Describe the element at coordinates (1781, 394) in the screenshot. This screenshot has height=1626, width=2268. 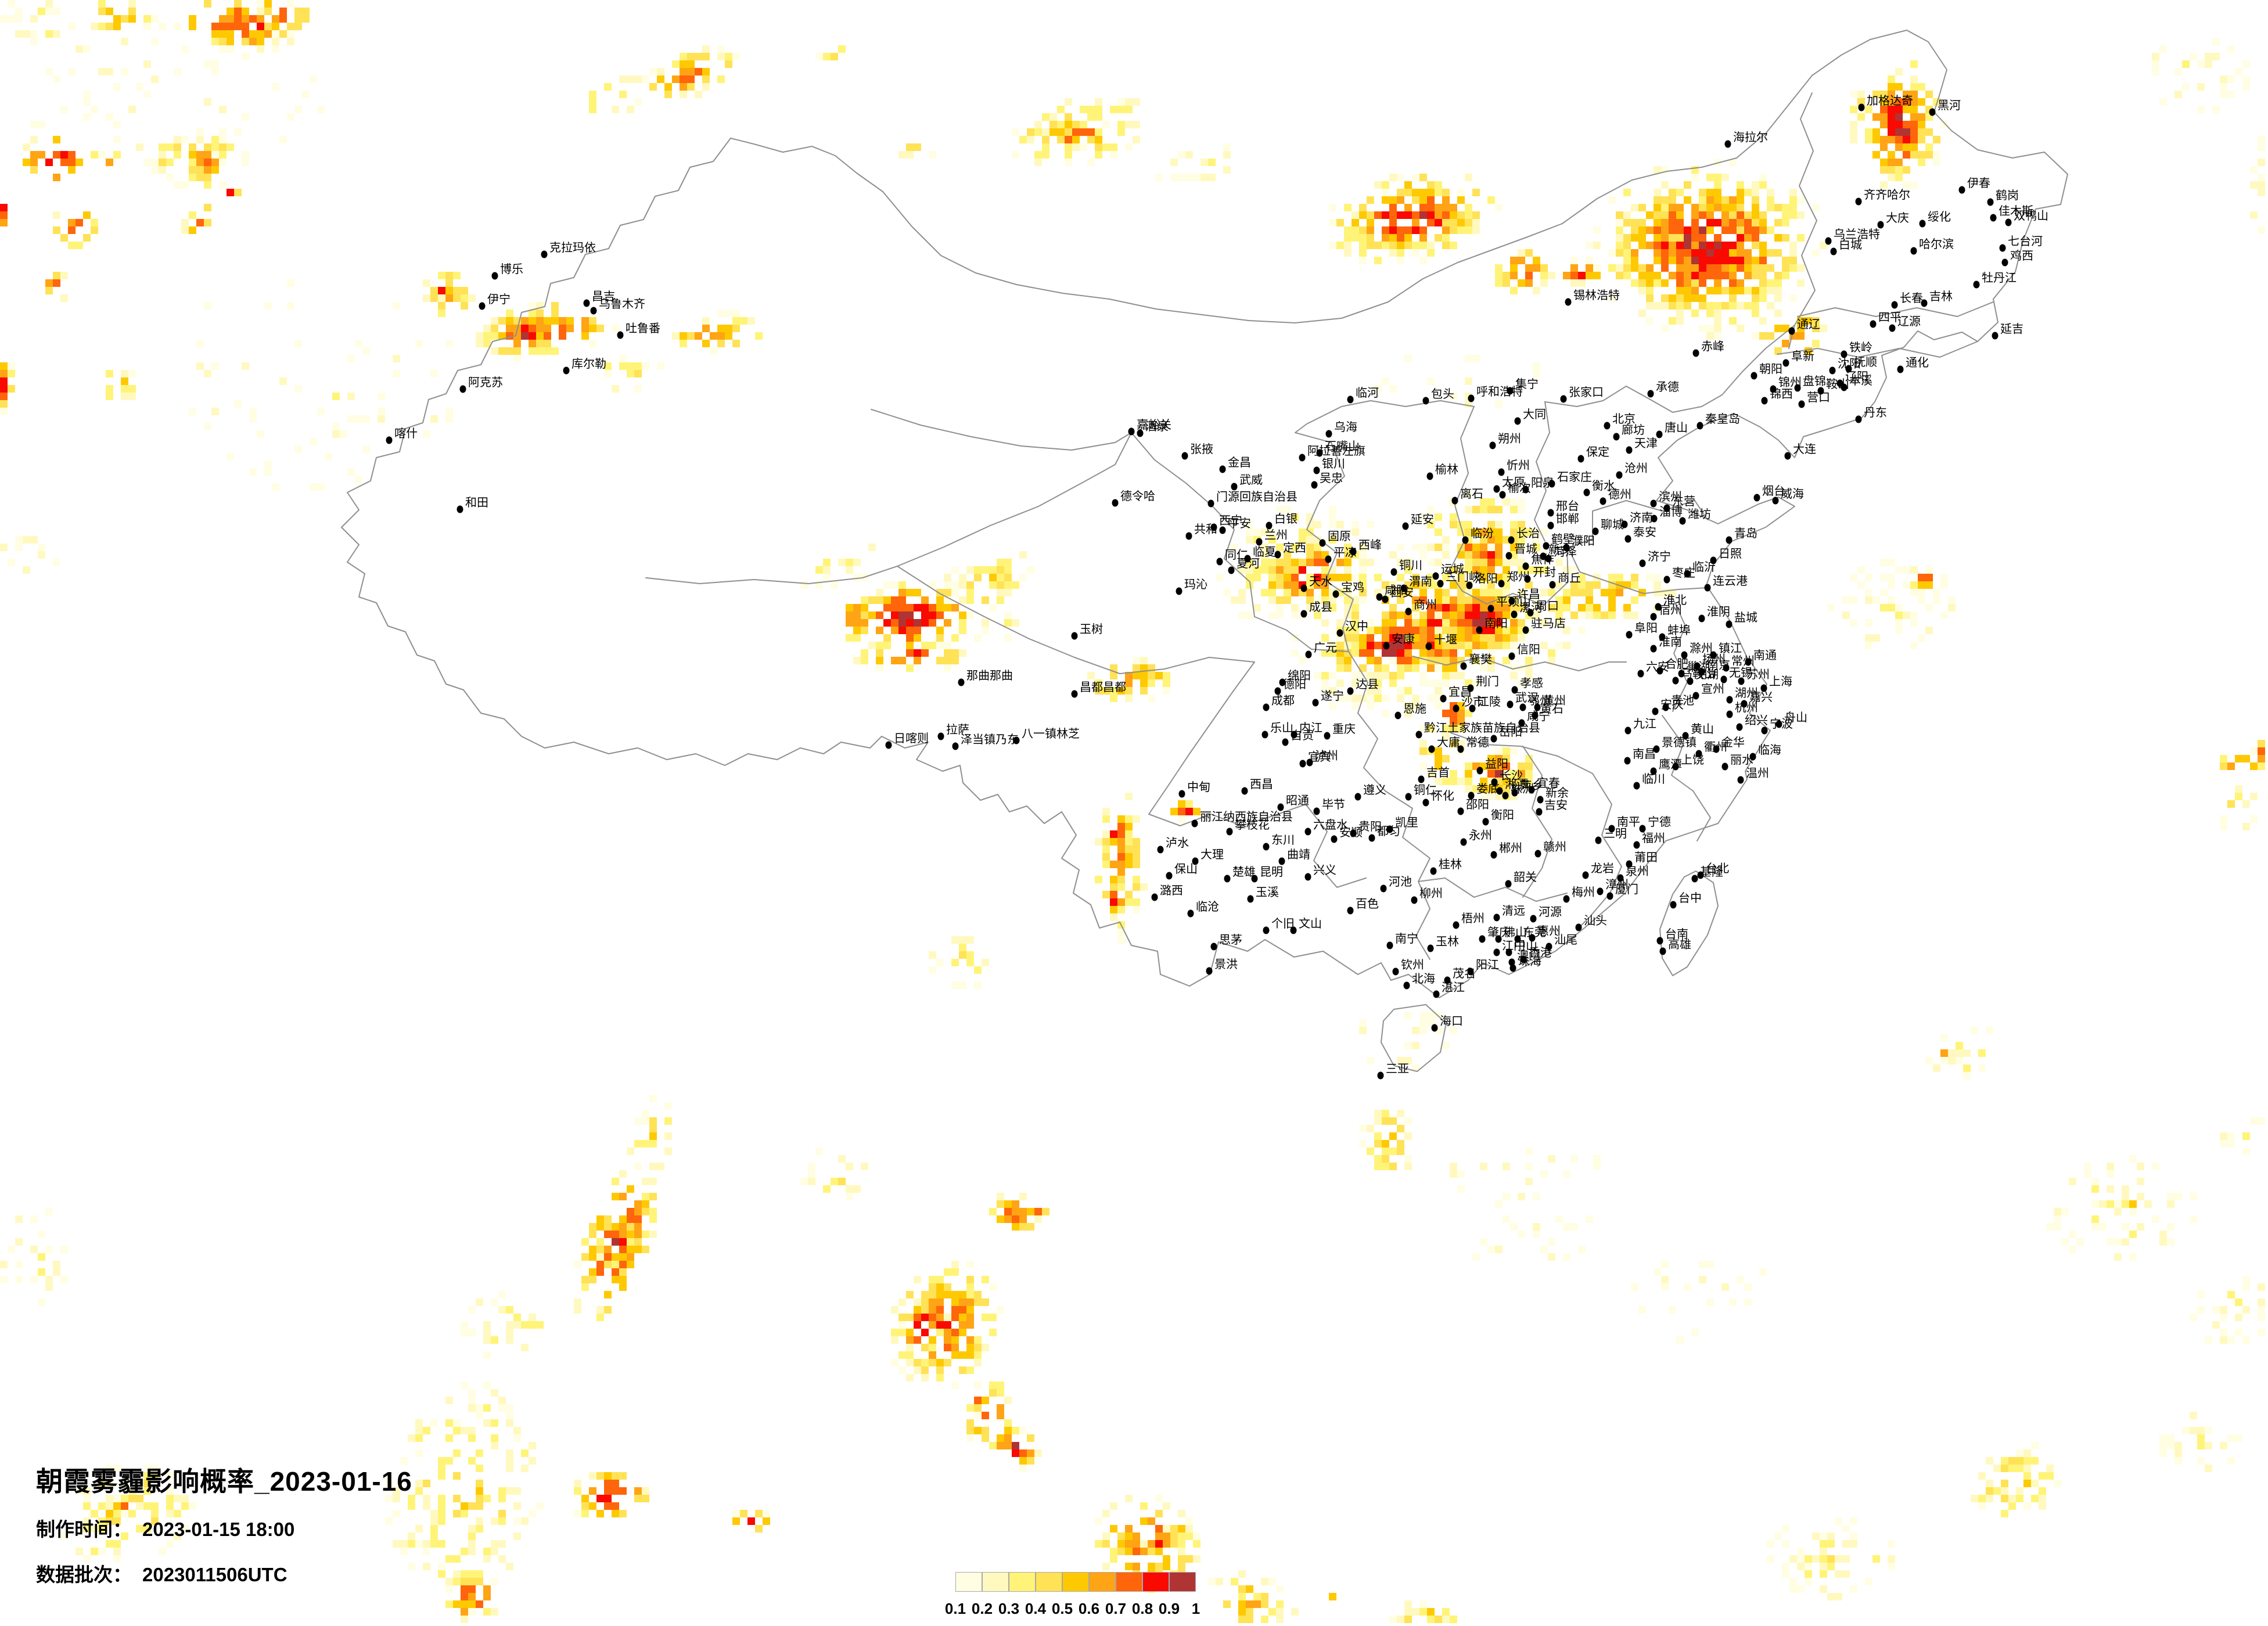
I see `city-label: 锦西` at that location.